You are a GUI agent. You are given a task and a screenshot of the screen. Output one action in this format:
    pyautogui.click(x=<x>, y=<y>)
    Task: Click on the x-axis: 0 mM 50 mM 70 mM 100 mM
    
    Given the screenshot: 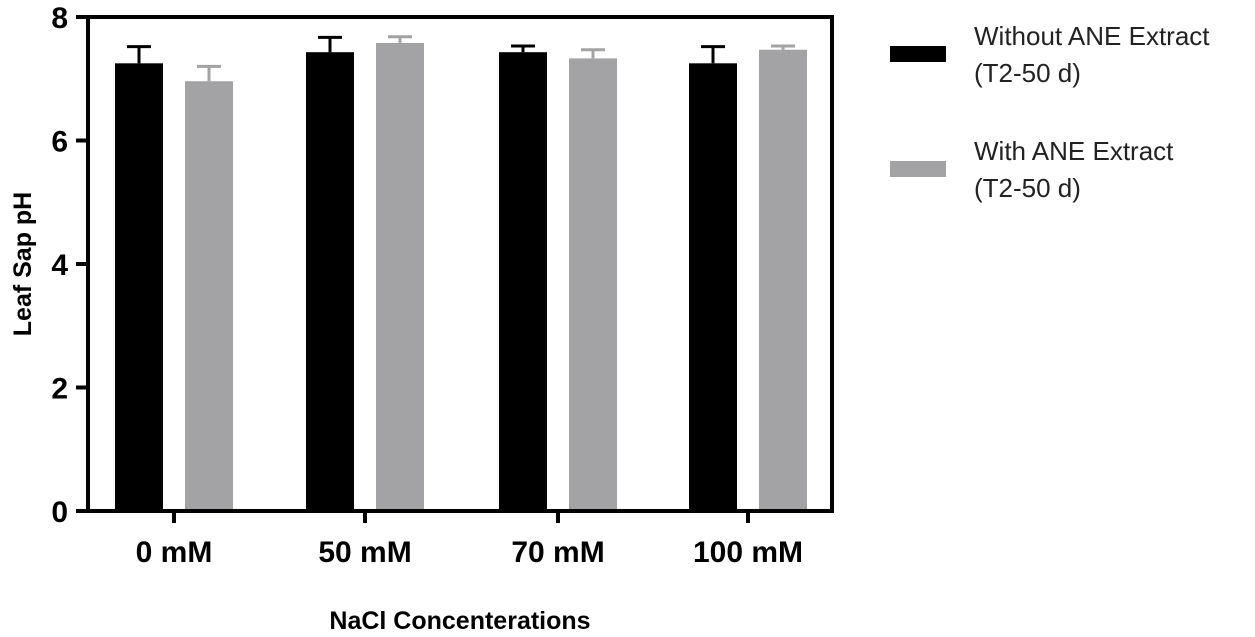 What is the action you would take?
    pyautogui.click(x=469, y=540)
    